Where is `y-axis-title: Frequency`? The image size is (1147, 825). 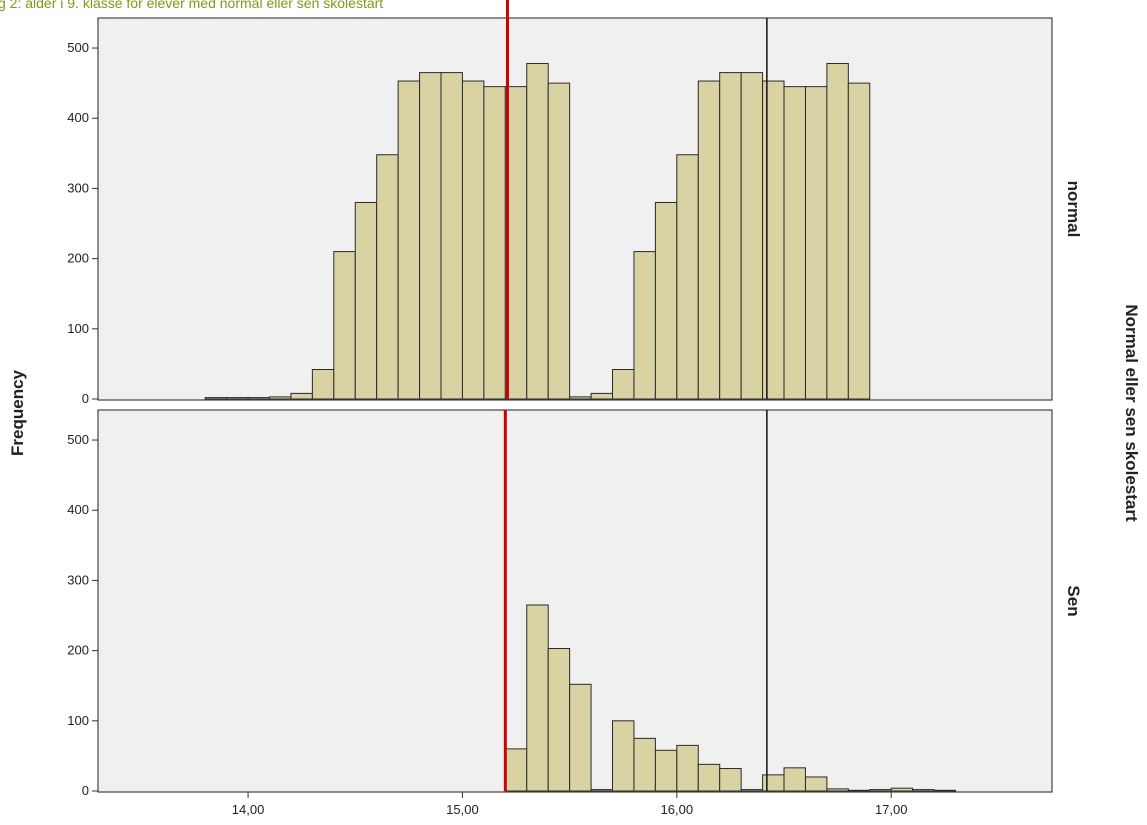
y-axis-title: Frequency is located at coordinates (17, 412).